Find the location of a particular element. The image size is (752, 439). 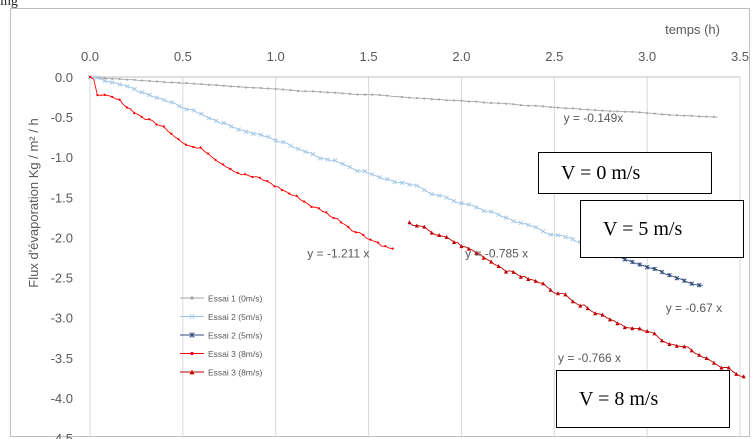

x-tick-label-4: 2.0 is located at coordinates (461, 56).